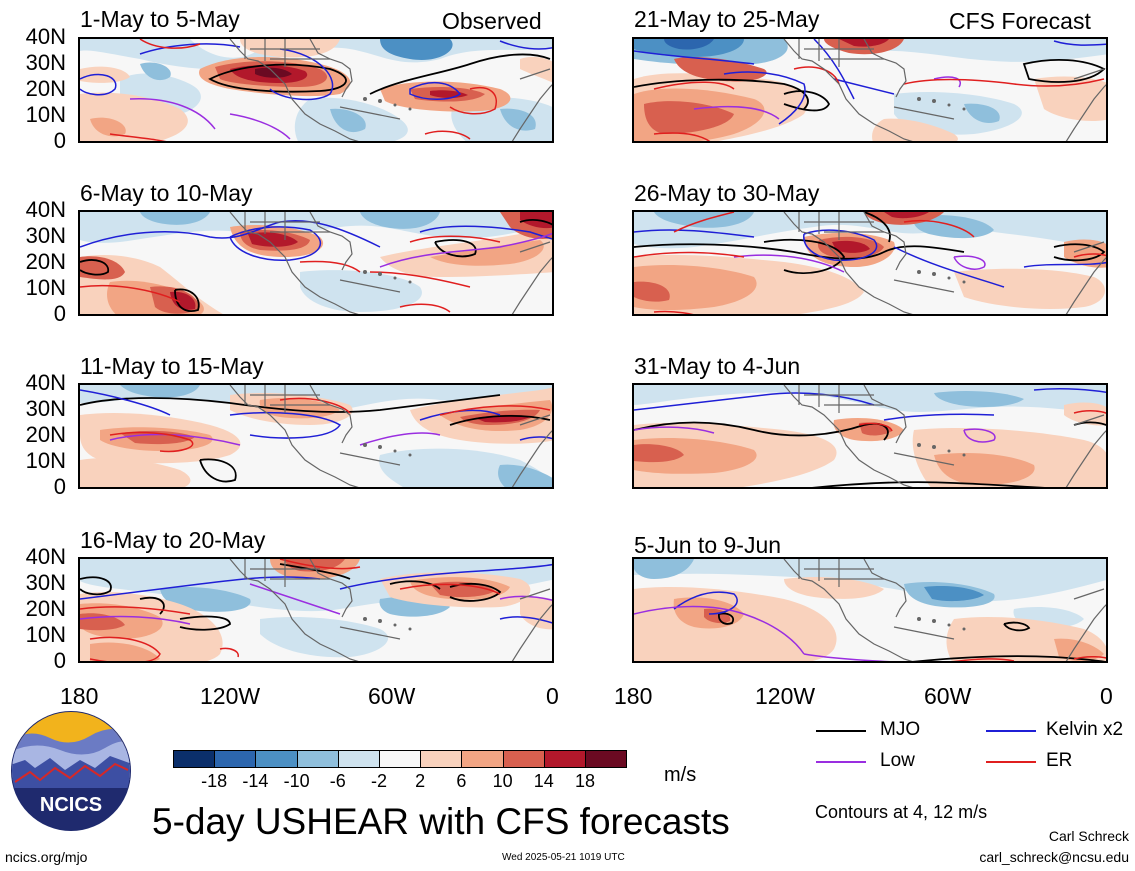 The height and width of the screenshot is (871, 1135). What do you see at coordinates (1106, 696) in the screenshot?
I see `lon-label-right: 0` at bounding box center [1106, 696].